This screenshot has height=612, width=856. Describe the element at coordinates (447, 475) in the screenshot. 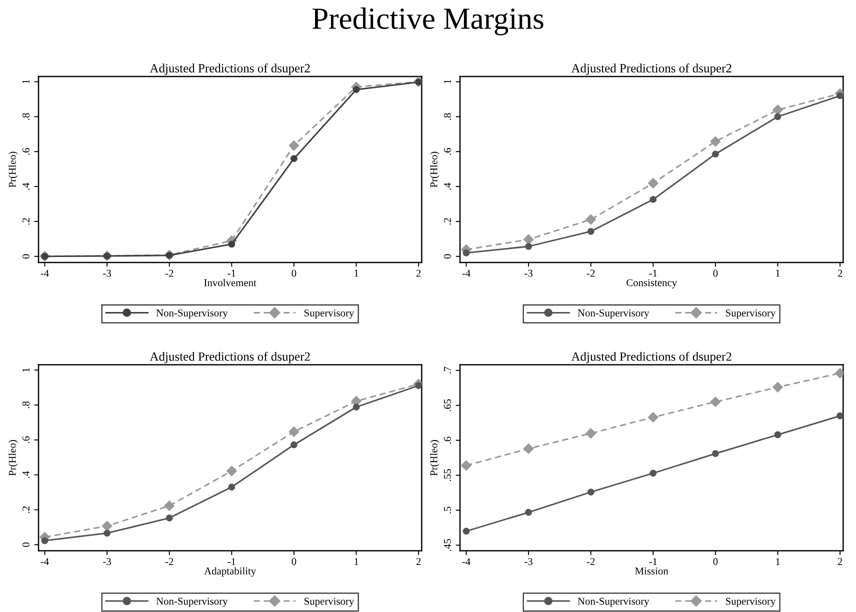

I see `y-tick-label: .55` at that location.